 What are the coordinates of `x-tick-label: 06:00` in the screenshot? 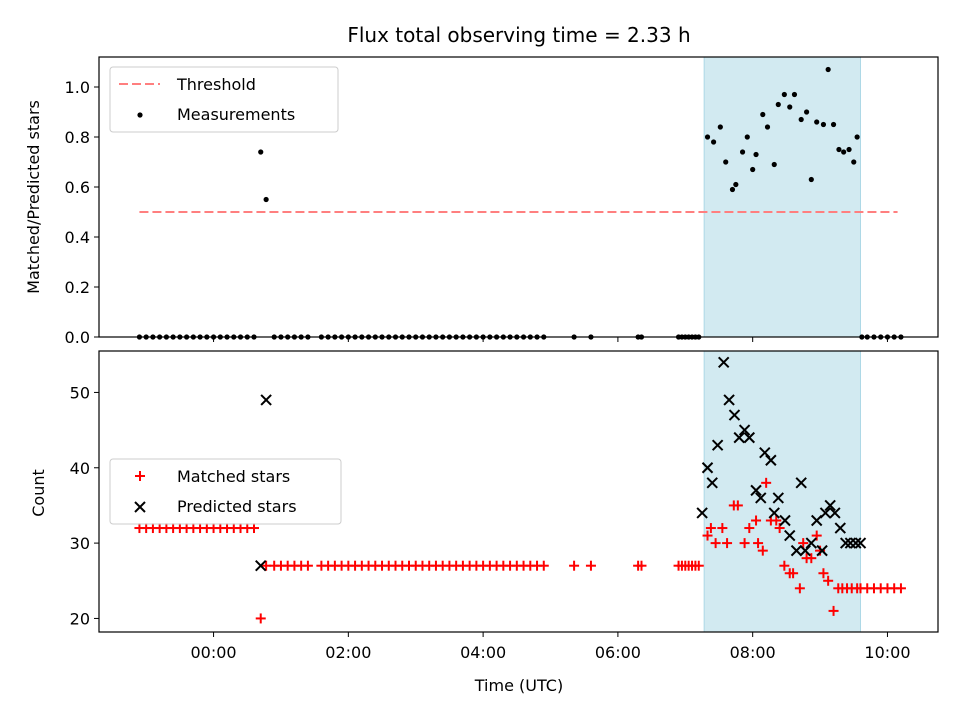 It's located at (618, 652).